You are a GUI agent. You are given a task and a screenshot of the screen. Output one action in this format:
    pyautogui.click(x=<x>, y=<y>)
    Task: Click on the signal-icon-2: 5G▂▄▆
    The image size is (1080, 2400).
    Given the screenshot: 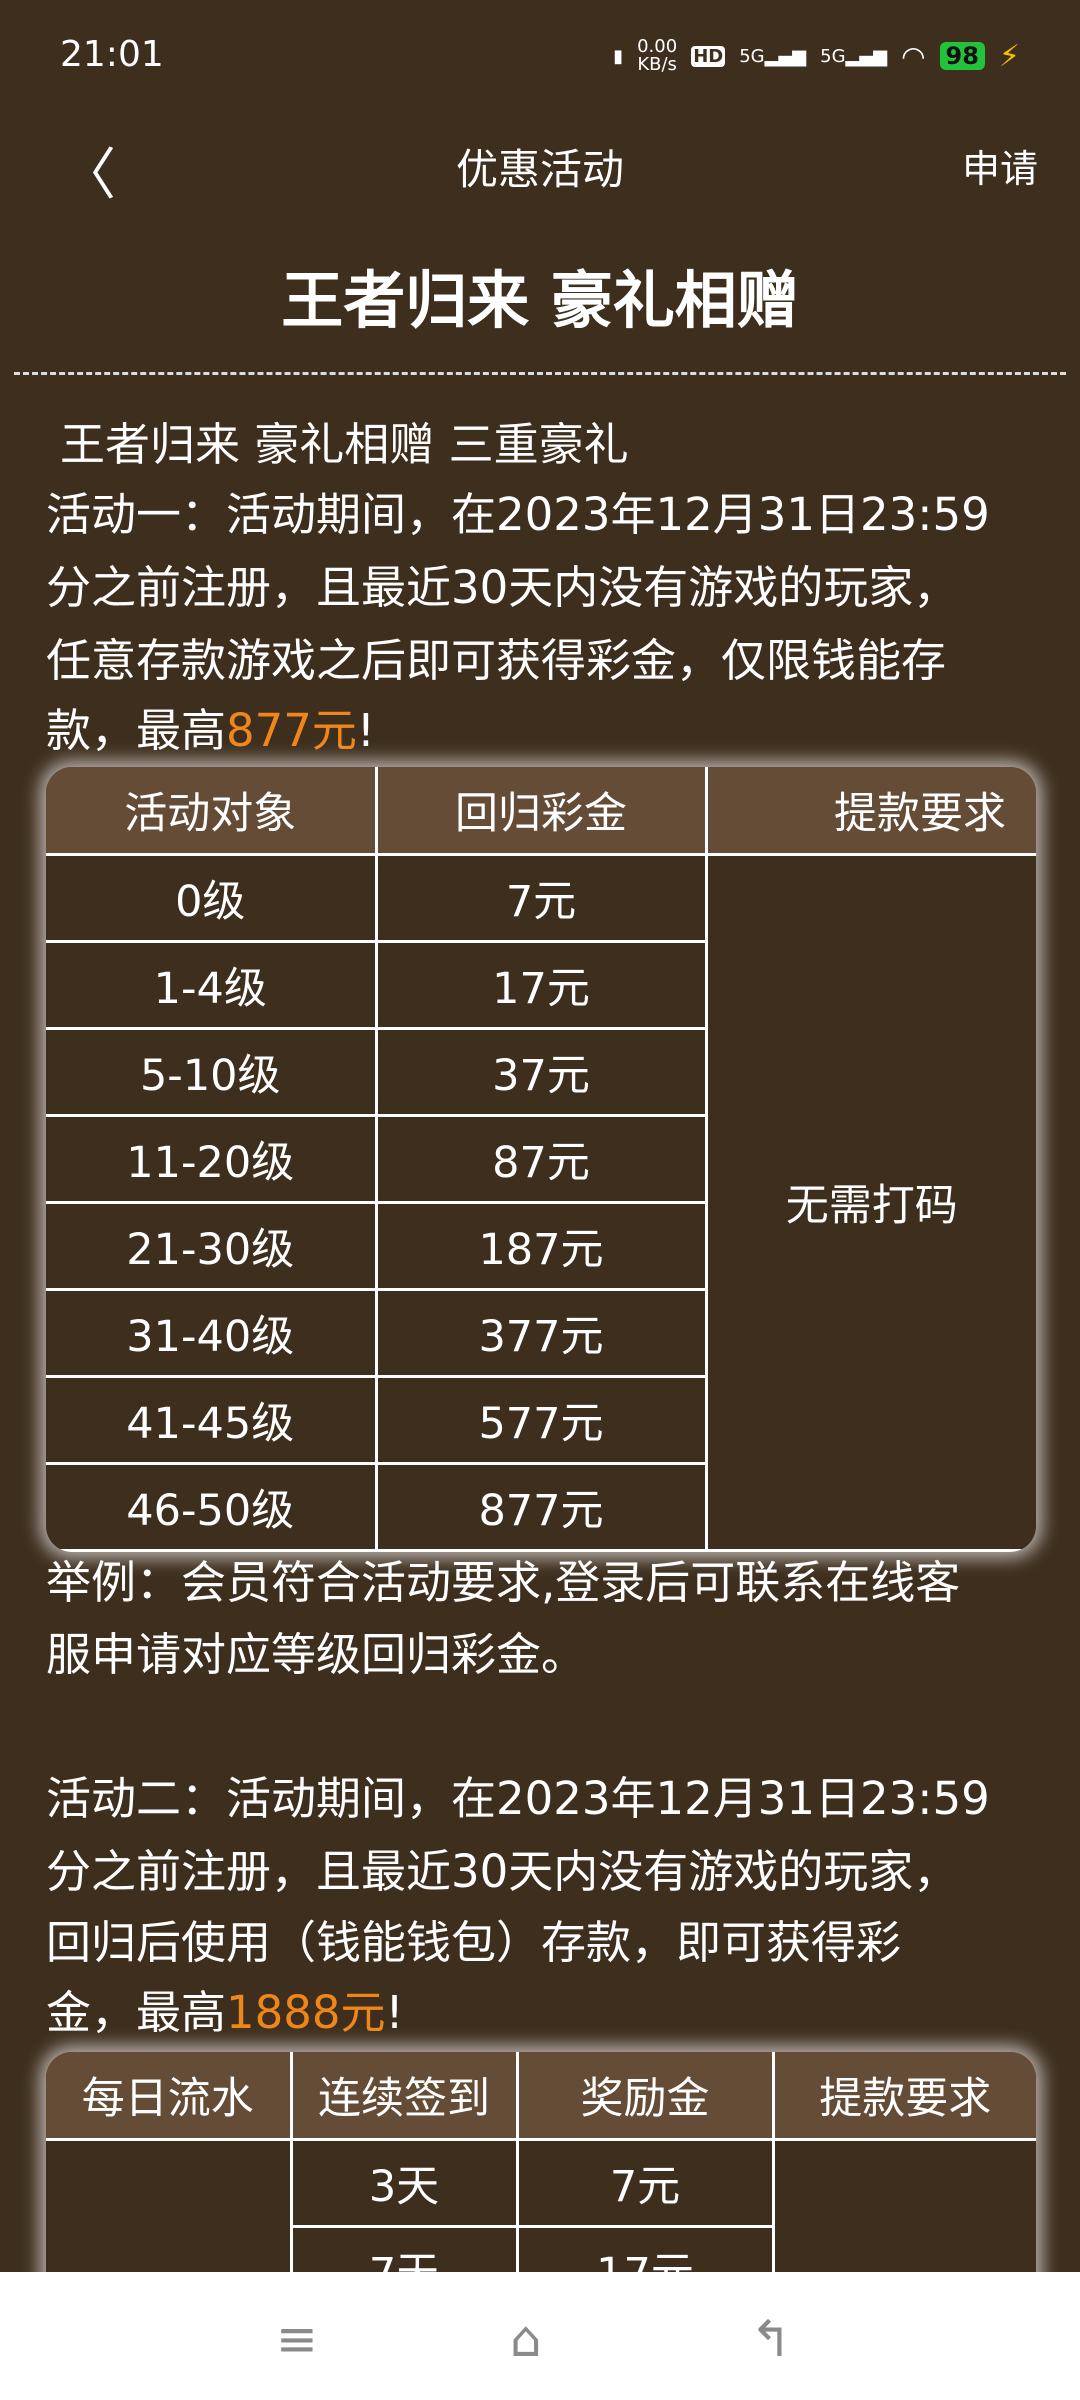 What is the action you would take?
    pyautogui.click(x=854, y=56)
    